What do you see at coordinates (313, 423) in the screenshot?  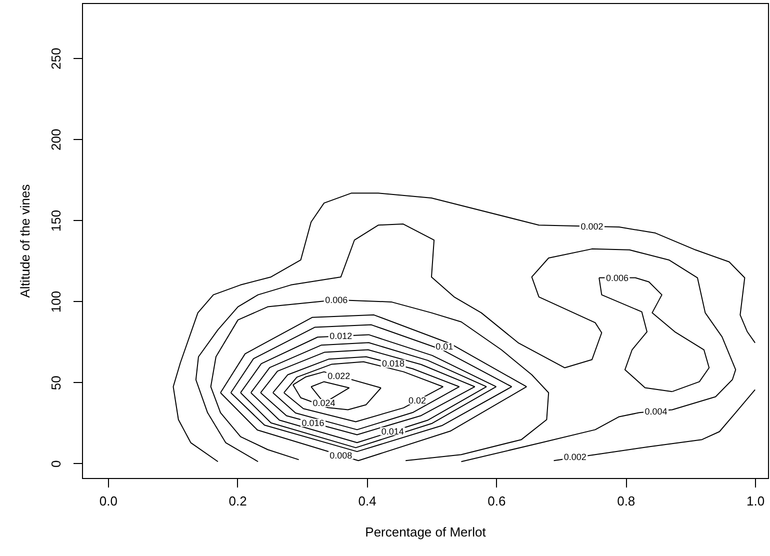 I see `annotation: 0.016` at bounding box center [313, 423].